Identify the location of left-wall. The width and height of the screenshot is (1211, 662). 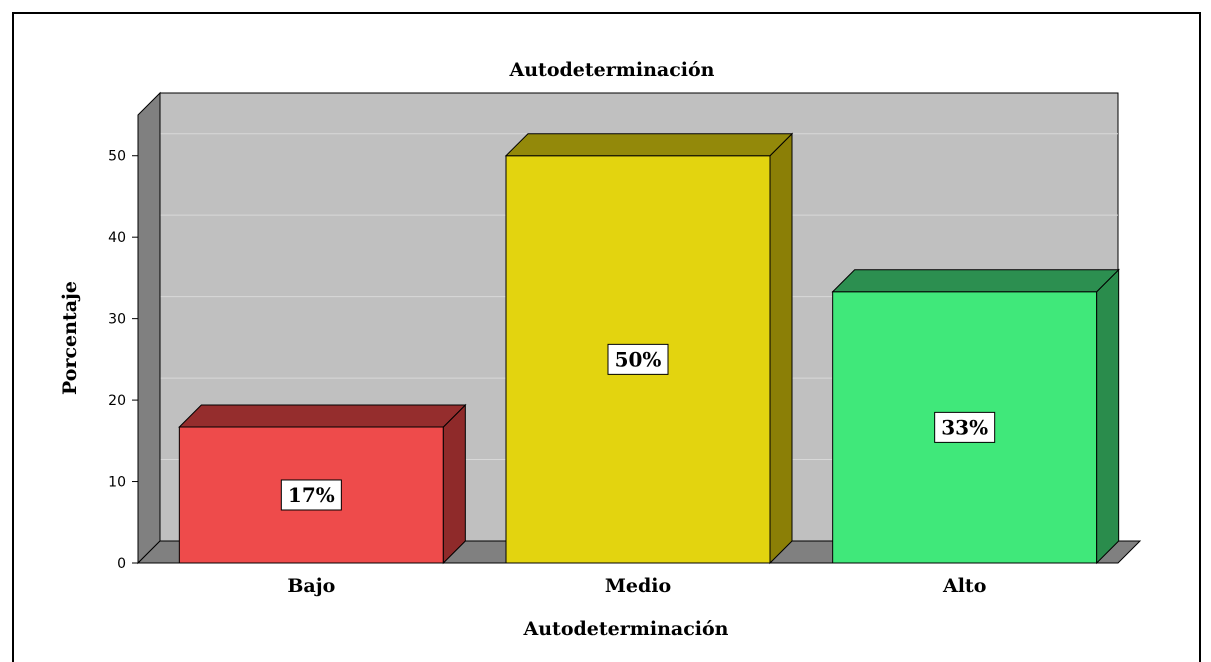
(149, 328).